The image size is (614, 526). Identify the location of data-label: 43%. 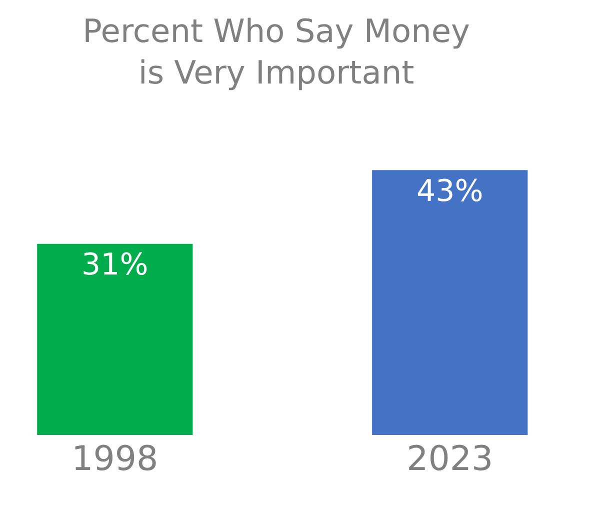
(450, 191).